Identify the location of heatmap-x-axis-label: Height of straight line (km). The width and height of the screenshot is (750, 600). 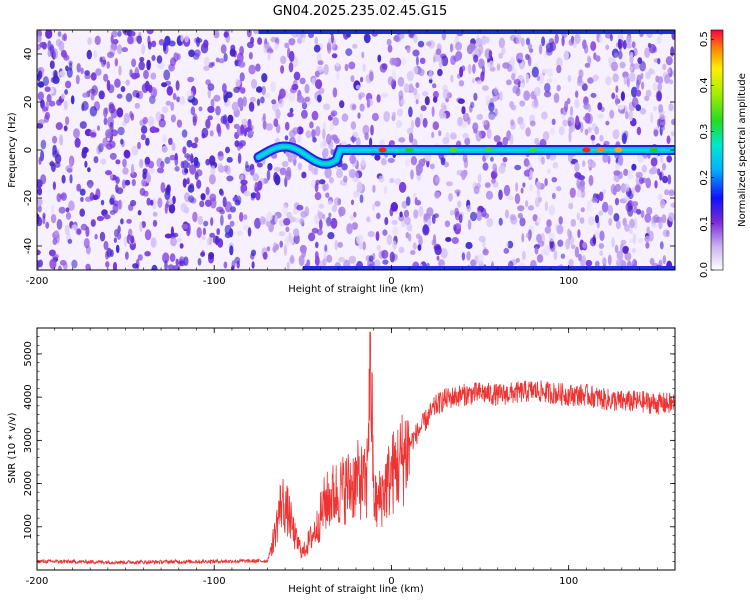
(356, 289).